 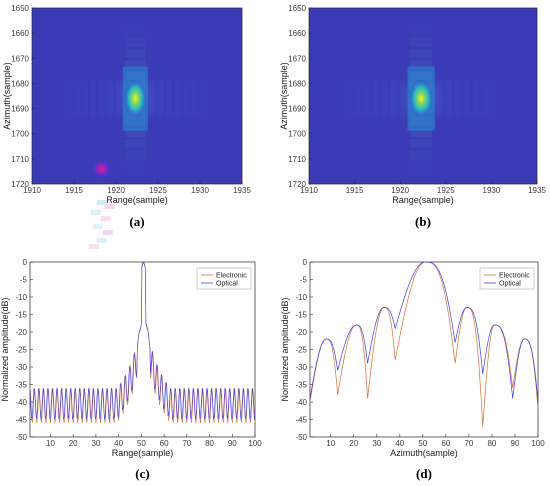 What do you see at coordinates (232, 443) in the screenshot?
I see `x-tick-label: 90` at bounding box center [232, 443].